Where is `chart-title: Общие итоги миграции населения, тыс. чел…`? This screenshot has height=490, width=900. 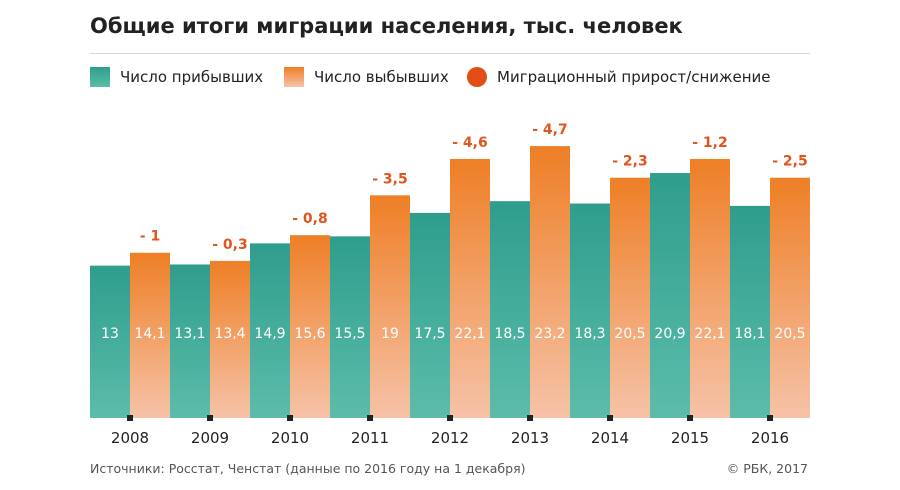
chart-title: Общие итоги миграции населения, тыс. чел… is located at coordinates (386, 26).